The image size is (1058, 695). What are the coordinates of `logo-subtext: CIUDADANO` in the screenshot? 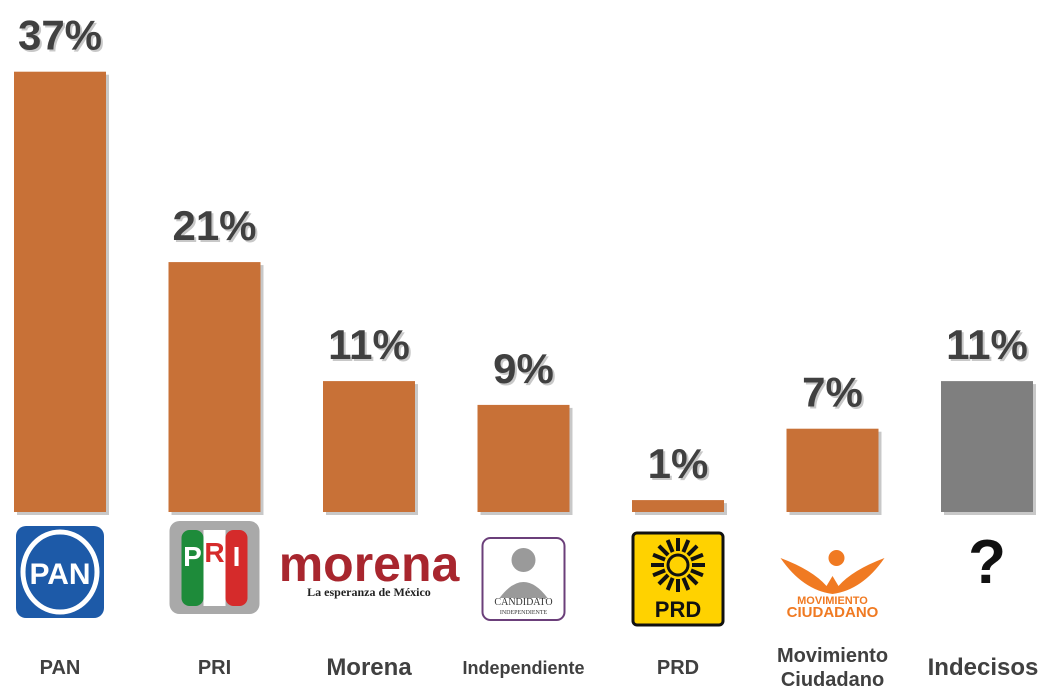 It's located at (833, 612).